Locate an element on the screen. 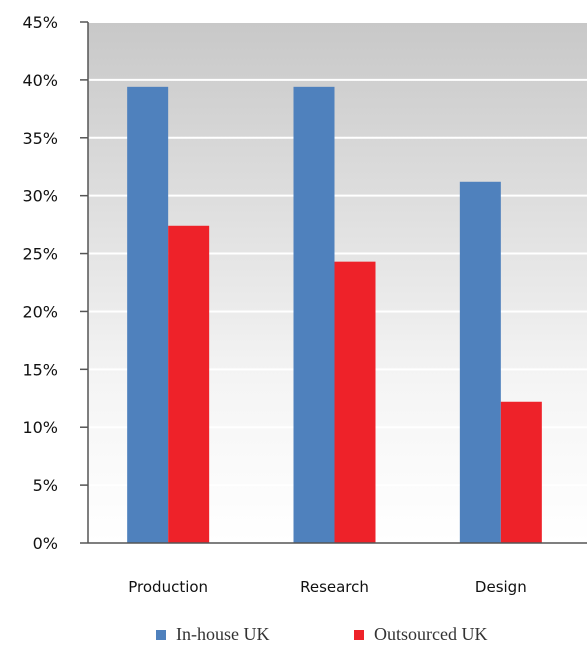 The height and width of the screenshot is (654, 587). y-tick-label: 5% is located at coordinates (45, 485).